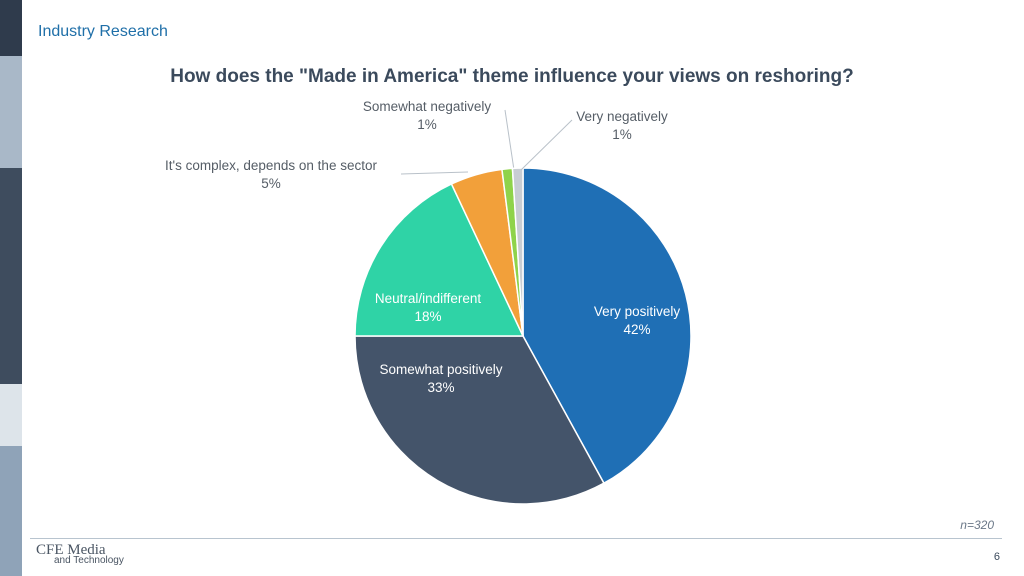  Describe the element at coordinates (622, 116) in the screenshot. I see `slice-label-very-negatively: Very negatively` at that location.